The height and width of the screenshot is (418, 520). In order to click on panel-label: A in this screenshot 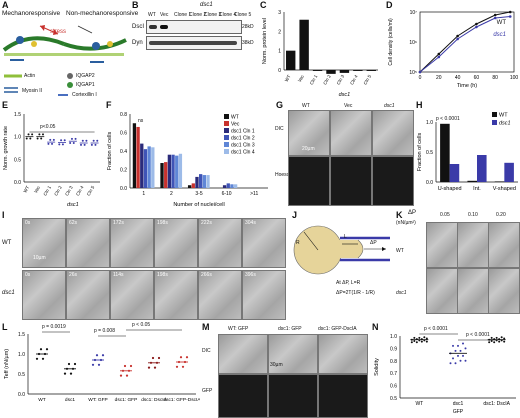, I will do `click(5, 5)`.